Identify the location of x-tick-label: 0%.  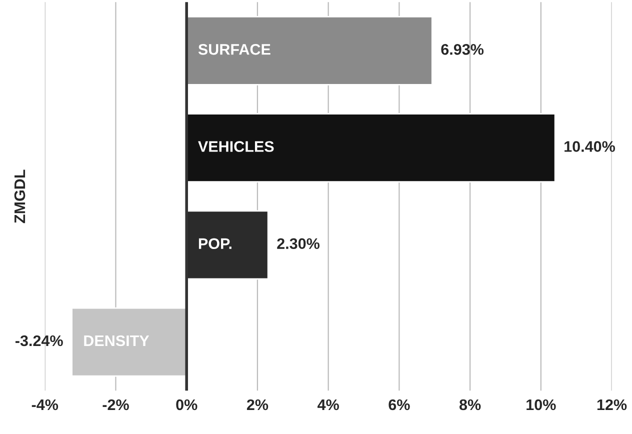
(187, 404).